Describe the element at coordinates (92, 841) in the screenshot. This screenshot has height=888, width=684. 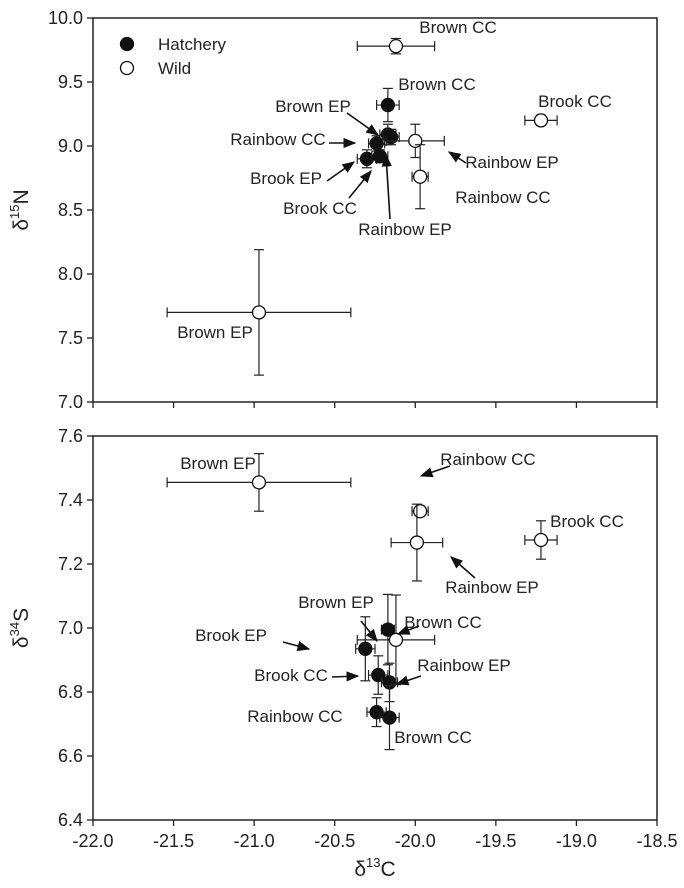
I see `x-tick-label: -22.0` at that location.